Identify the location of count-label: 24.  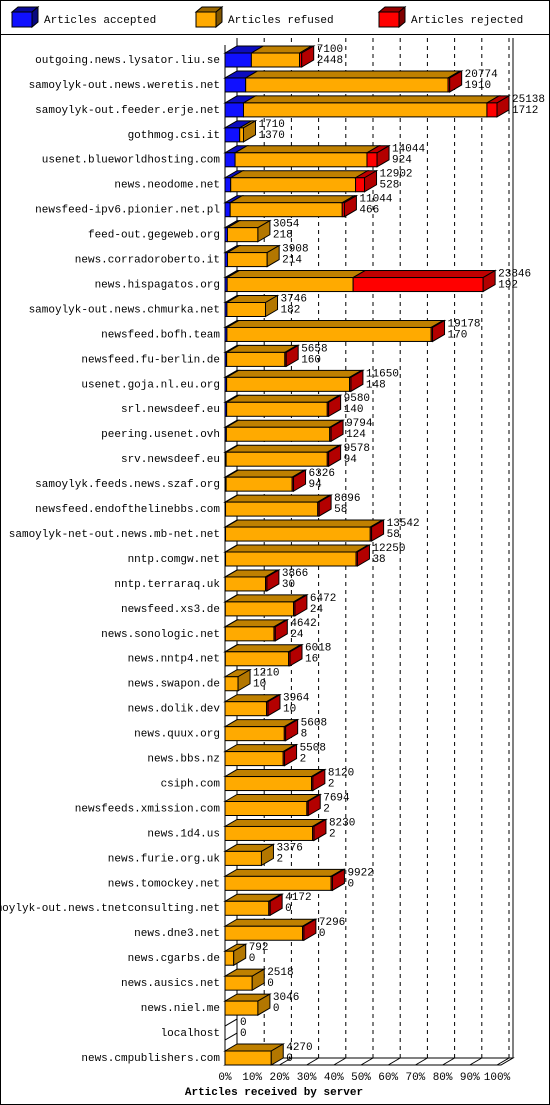
(297, 635).